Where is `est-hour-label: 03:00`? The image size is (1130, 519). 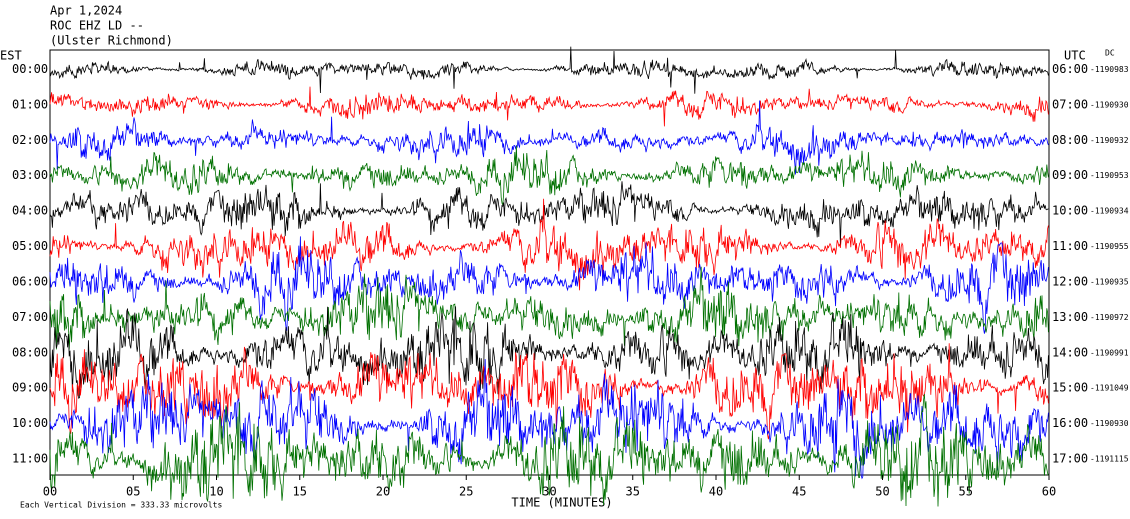
est-hour-label: 03:00 is located at coordinates (30, 175).